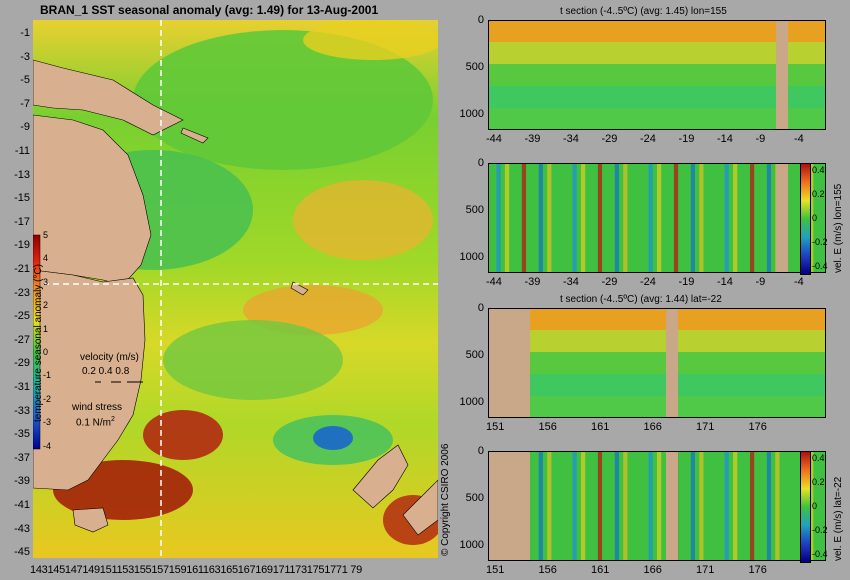 This screenshot has height=580, width=850. What do you see at coordinates (641, 299) in the screenshot?
I see `section-title: t section (-4..5ºC) (avg: 1.44) lat=-22` at bounding box center [641, 299].